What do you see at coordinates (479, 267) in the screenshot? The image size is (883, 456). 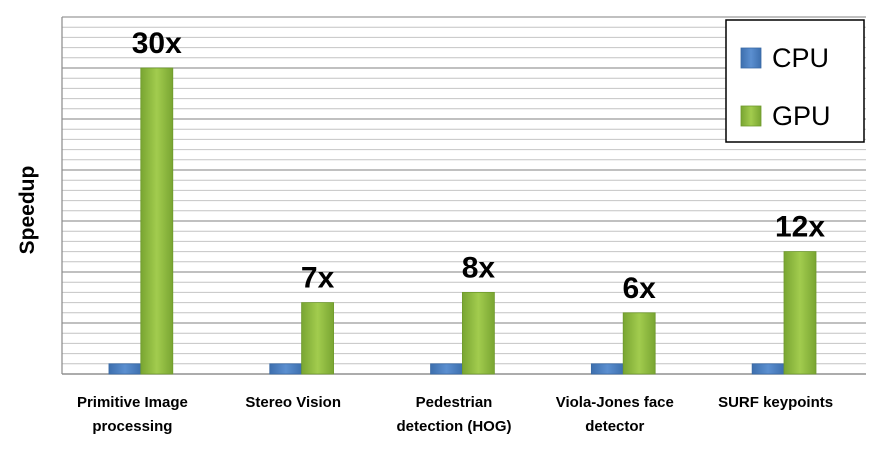 I see `data-label-3: 8x` at bounding box center [479, 267].